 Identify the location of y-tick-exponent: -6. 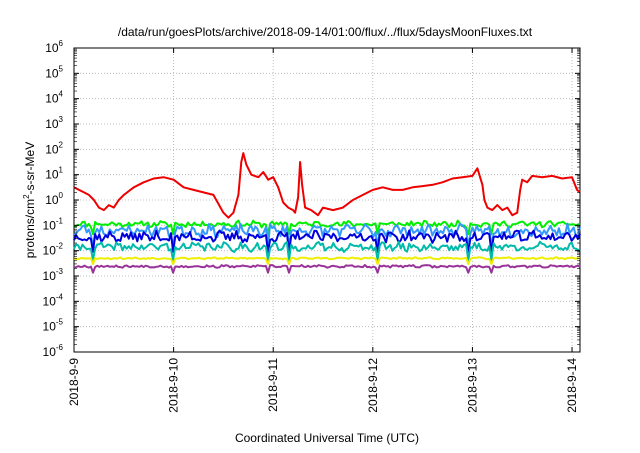
(60, 347).